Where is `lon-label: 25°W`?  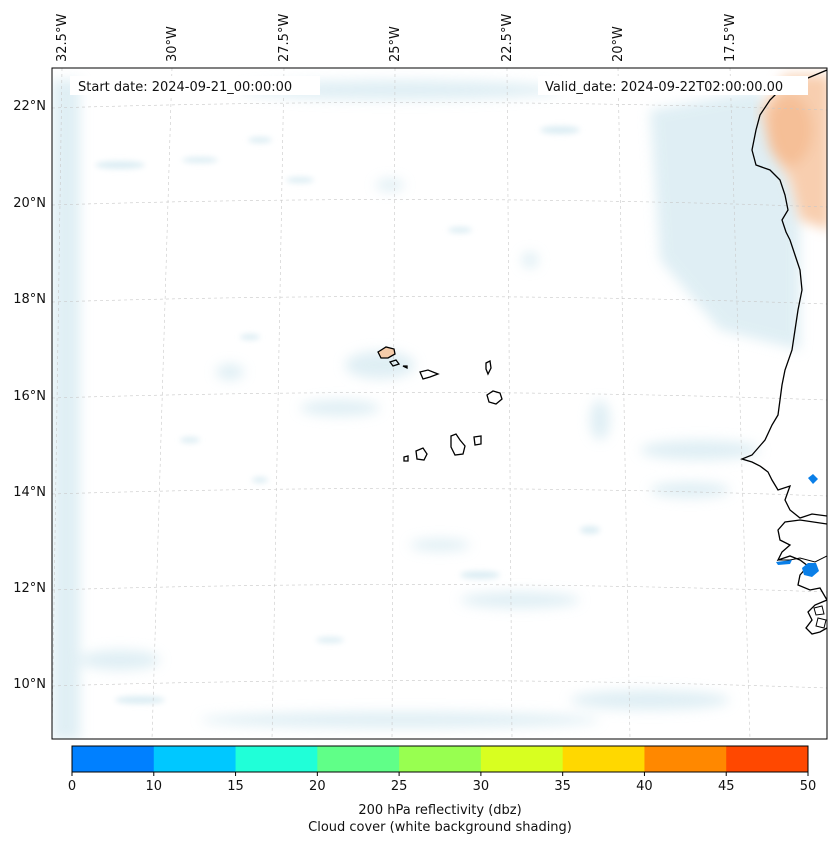
lon-label: 25°W is located at coordinates (395, 44).